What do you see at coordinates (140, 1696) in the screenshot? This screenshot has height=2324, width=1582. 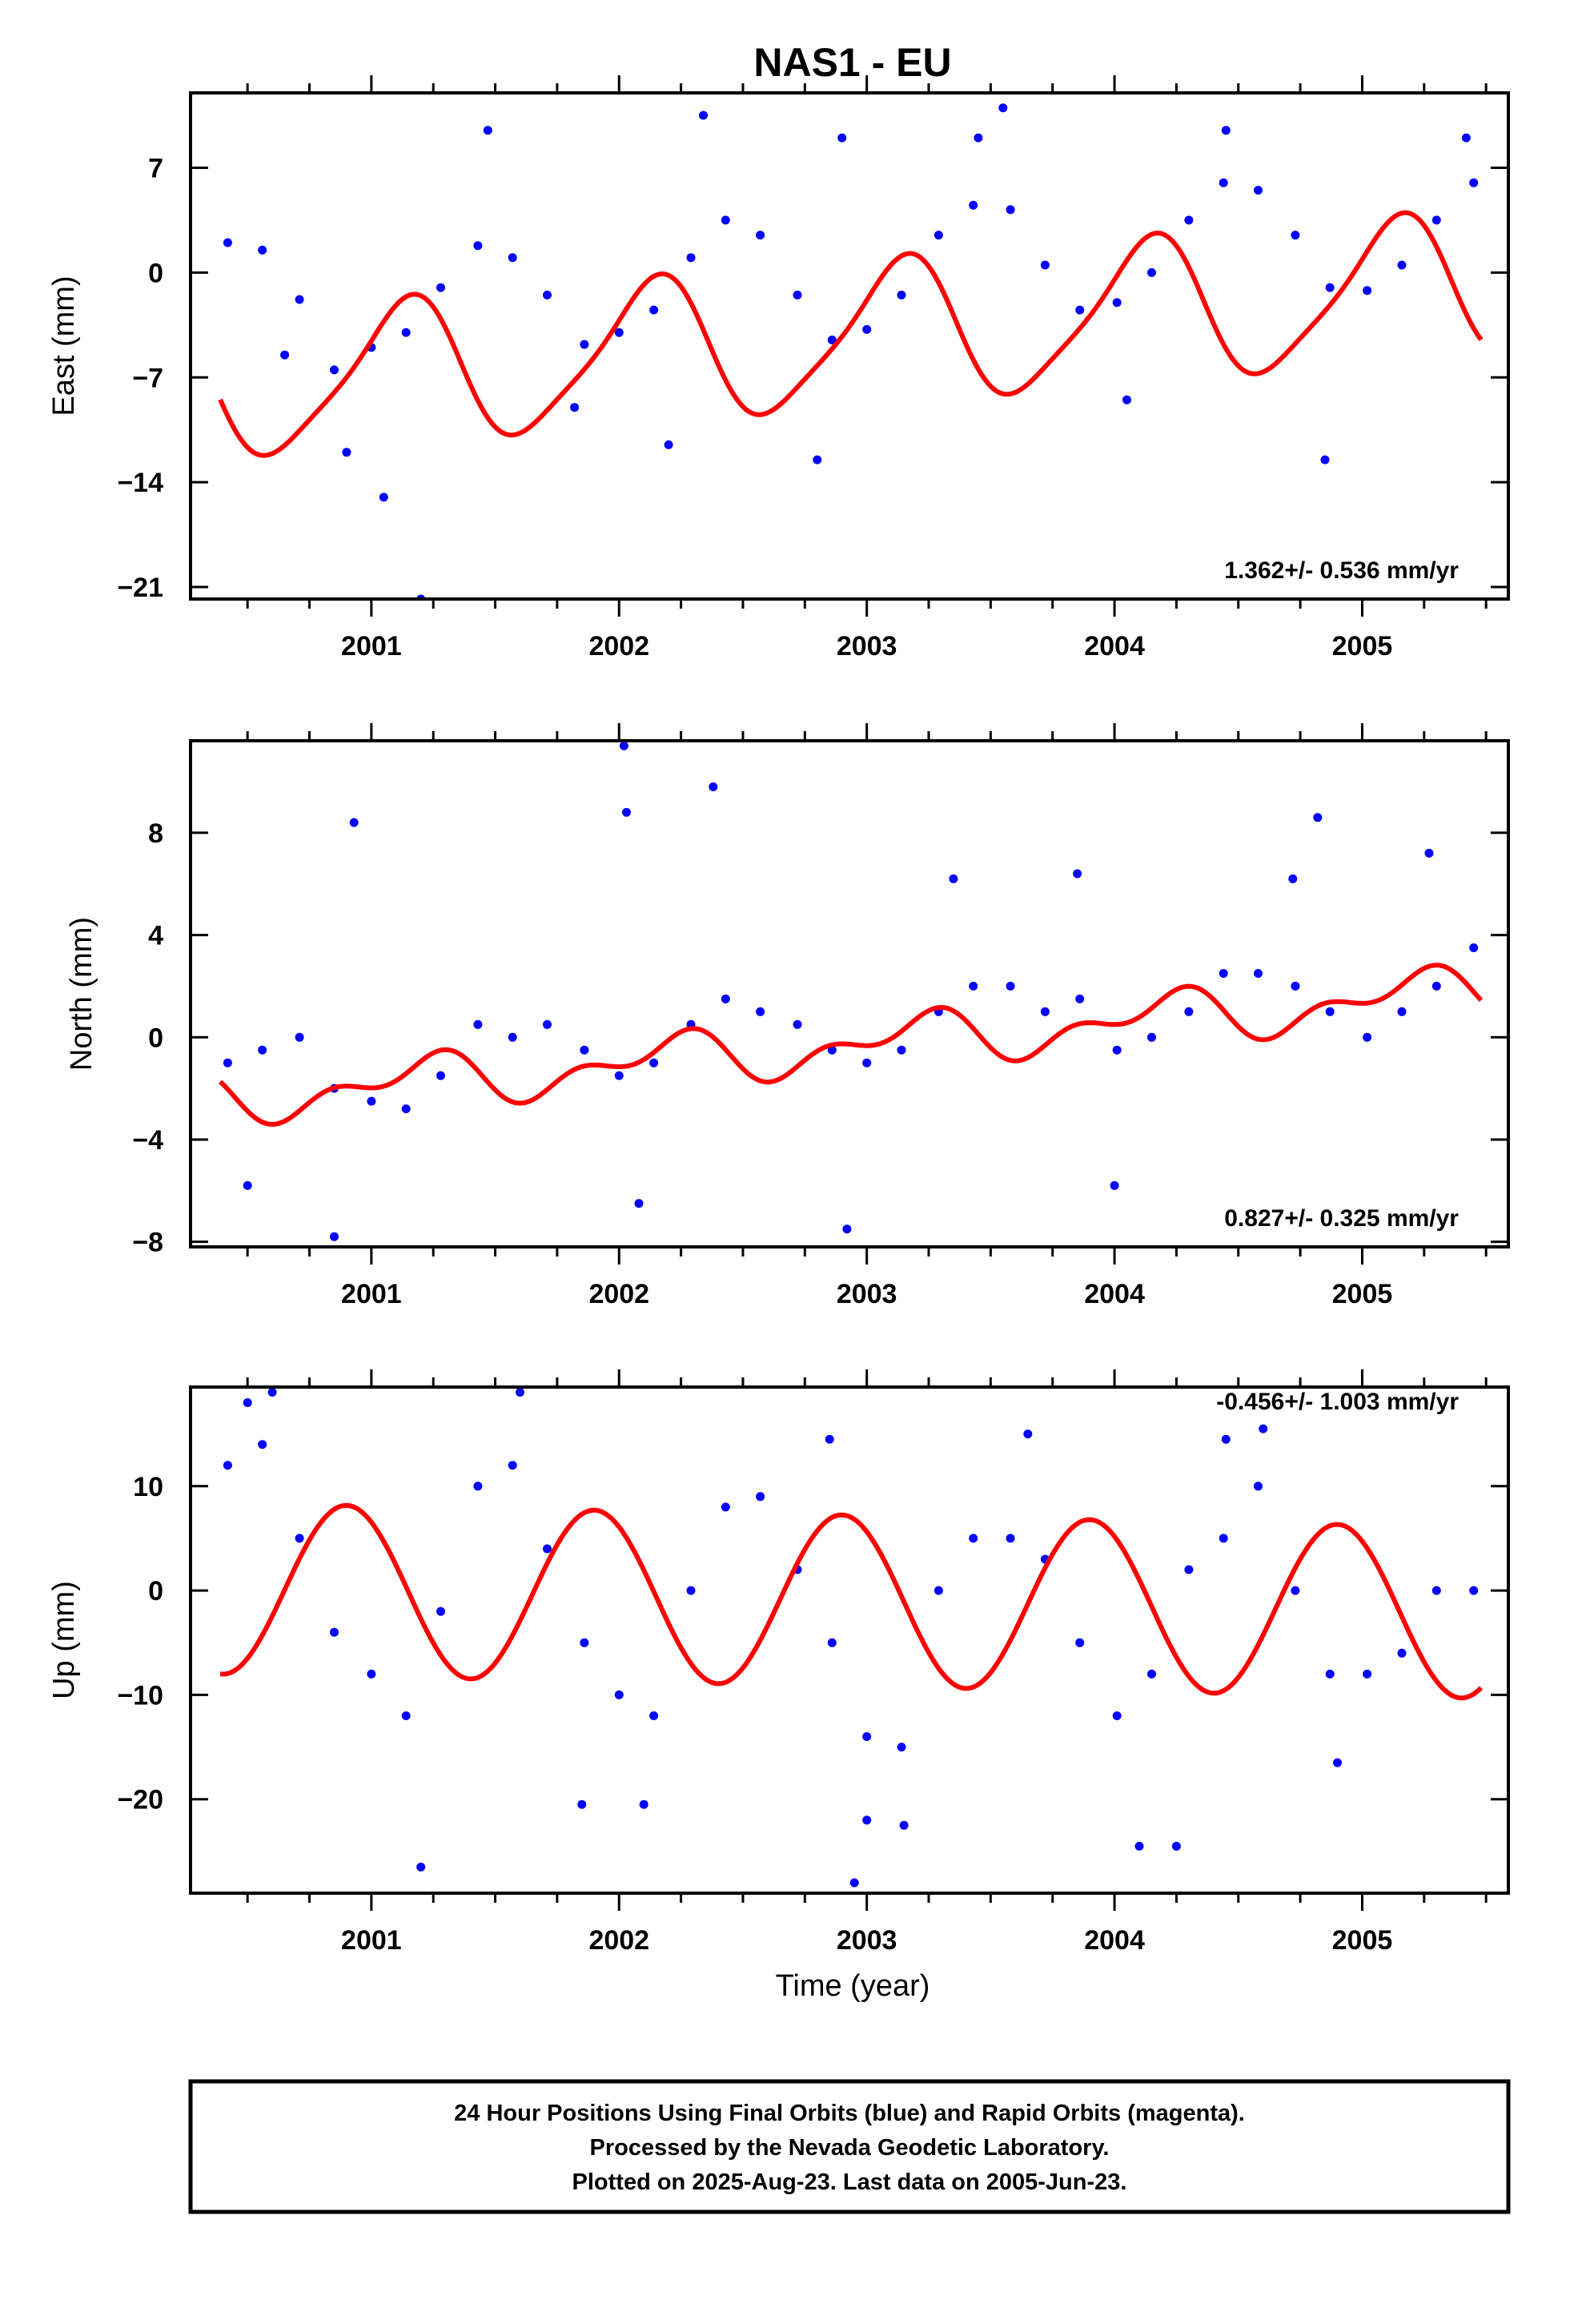 I see `y-tick-label: −10` at bounding box center [140, 1696].